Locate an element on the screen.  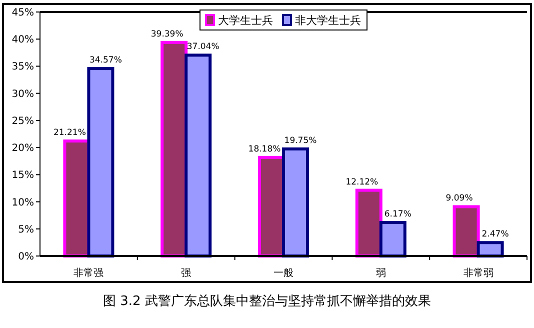
data-label: 12.12% is located at coordinates (362, 182).